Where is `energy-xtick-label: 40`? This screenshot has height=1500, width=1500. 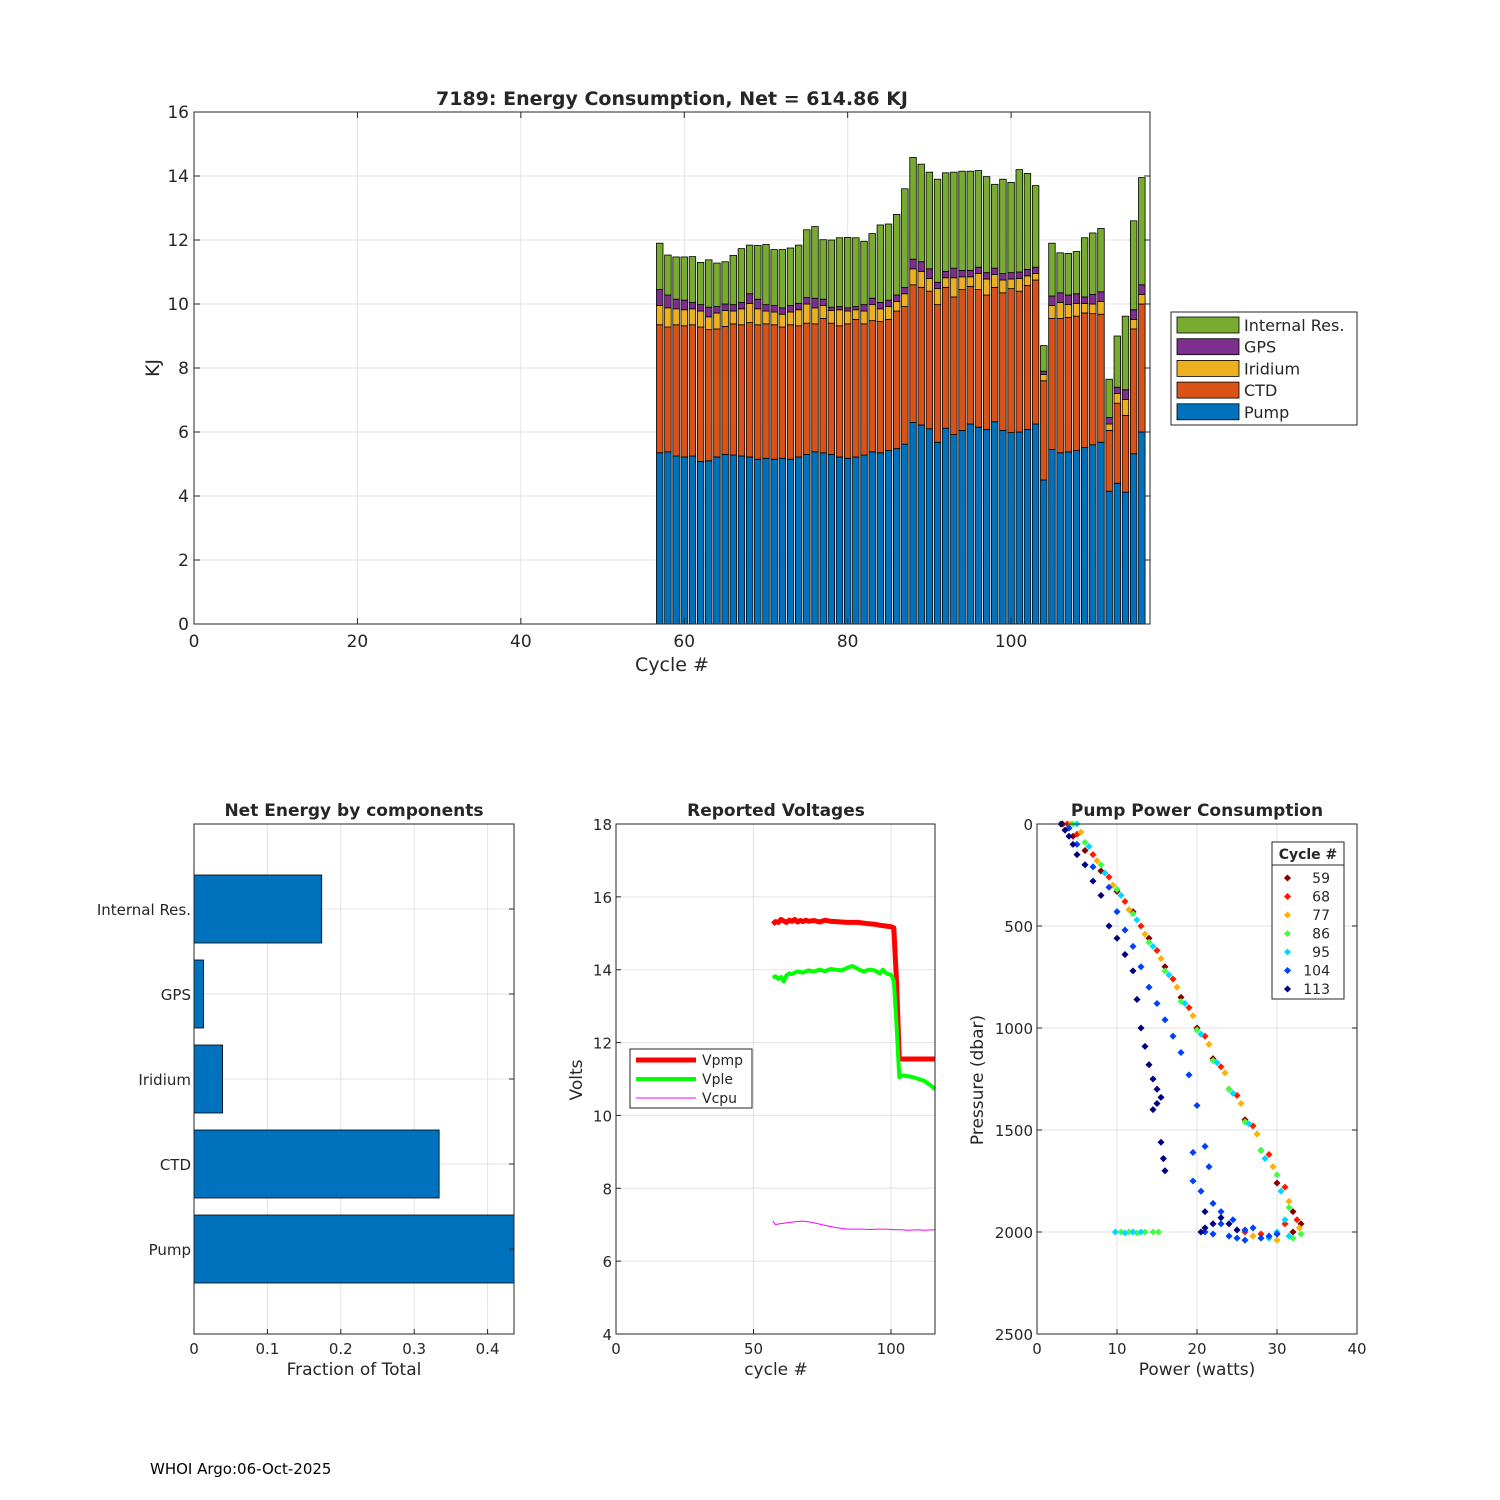
energy-xtick-label: 40 is located at coordinates (521, 642).